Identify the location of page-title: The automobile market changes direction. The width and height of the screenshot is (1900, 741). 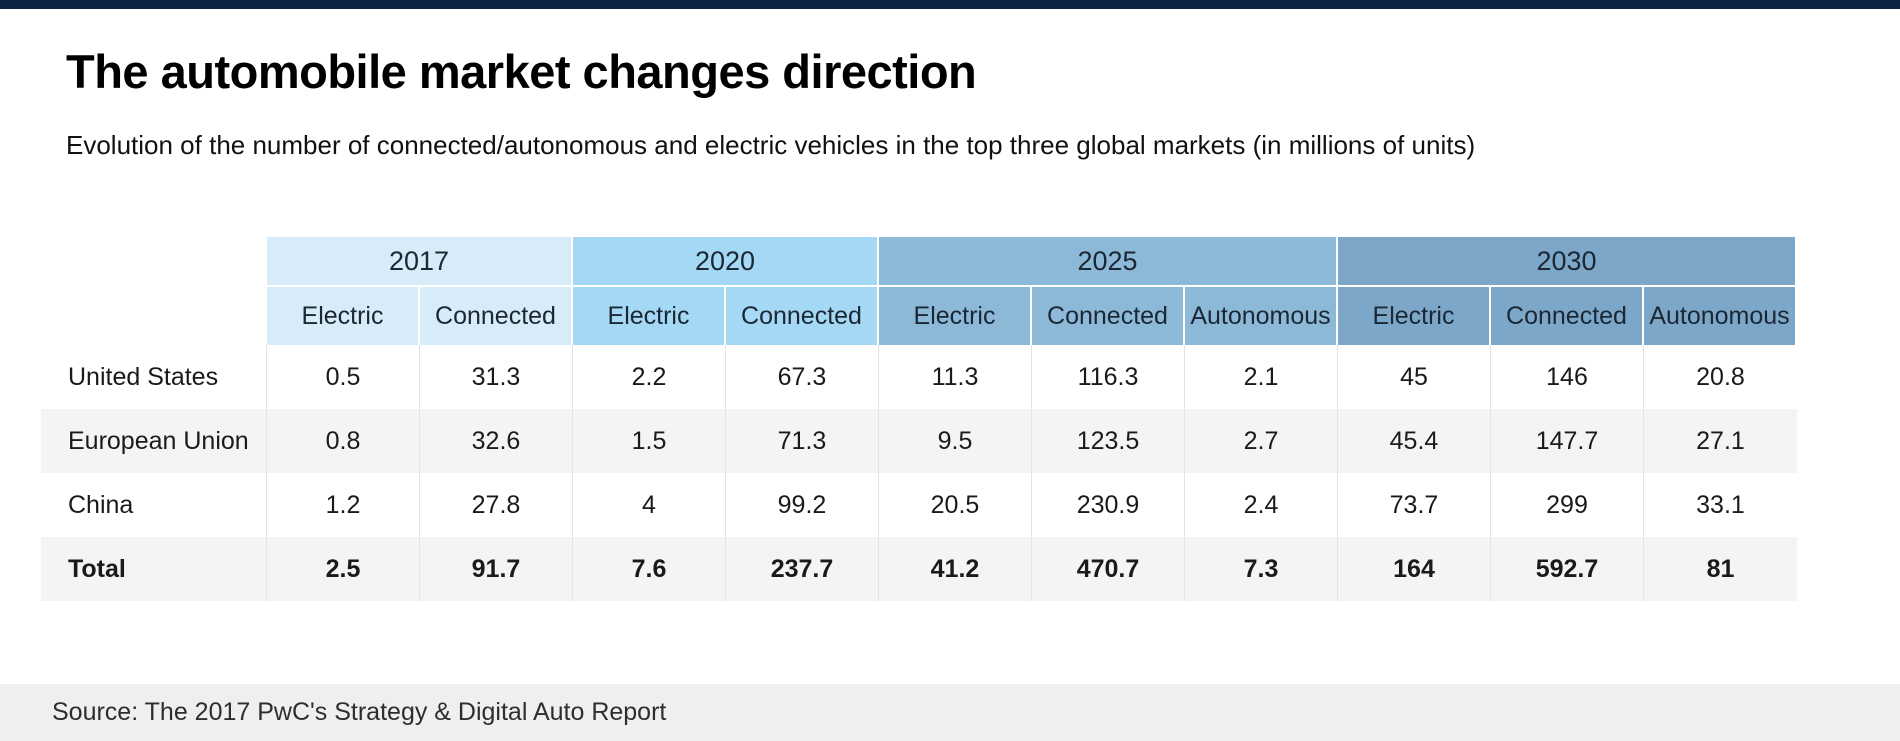
(521, 71).